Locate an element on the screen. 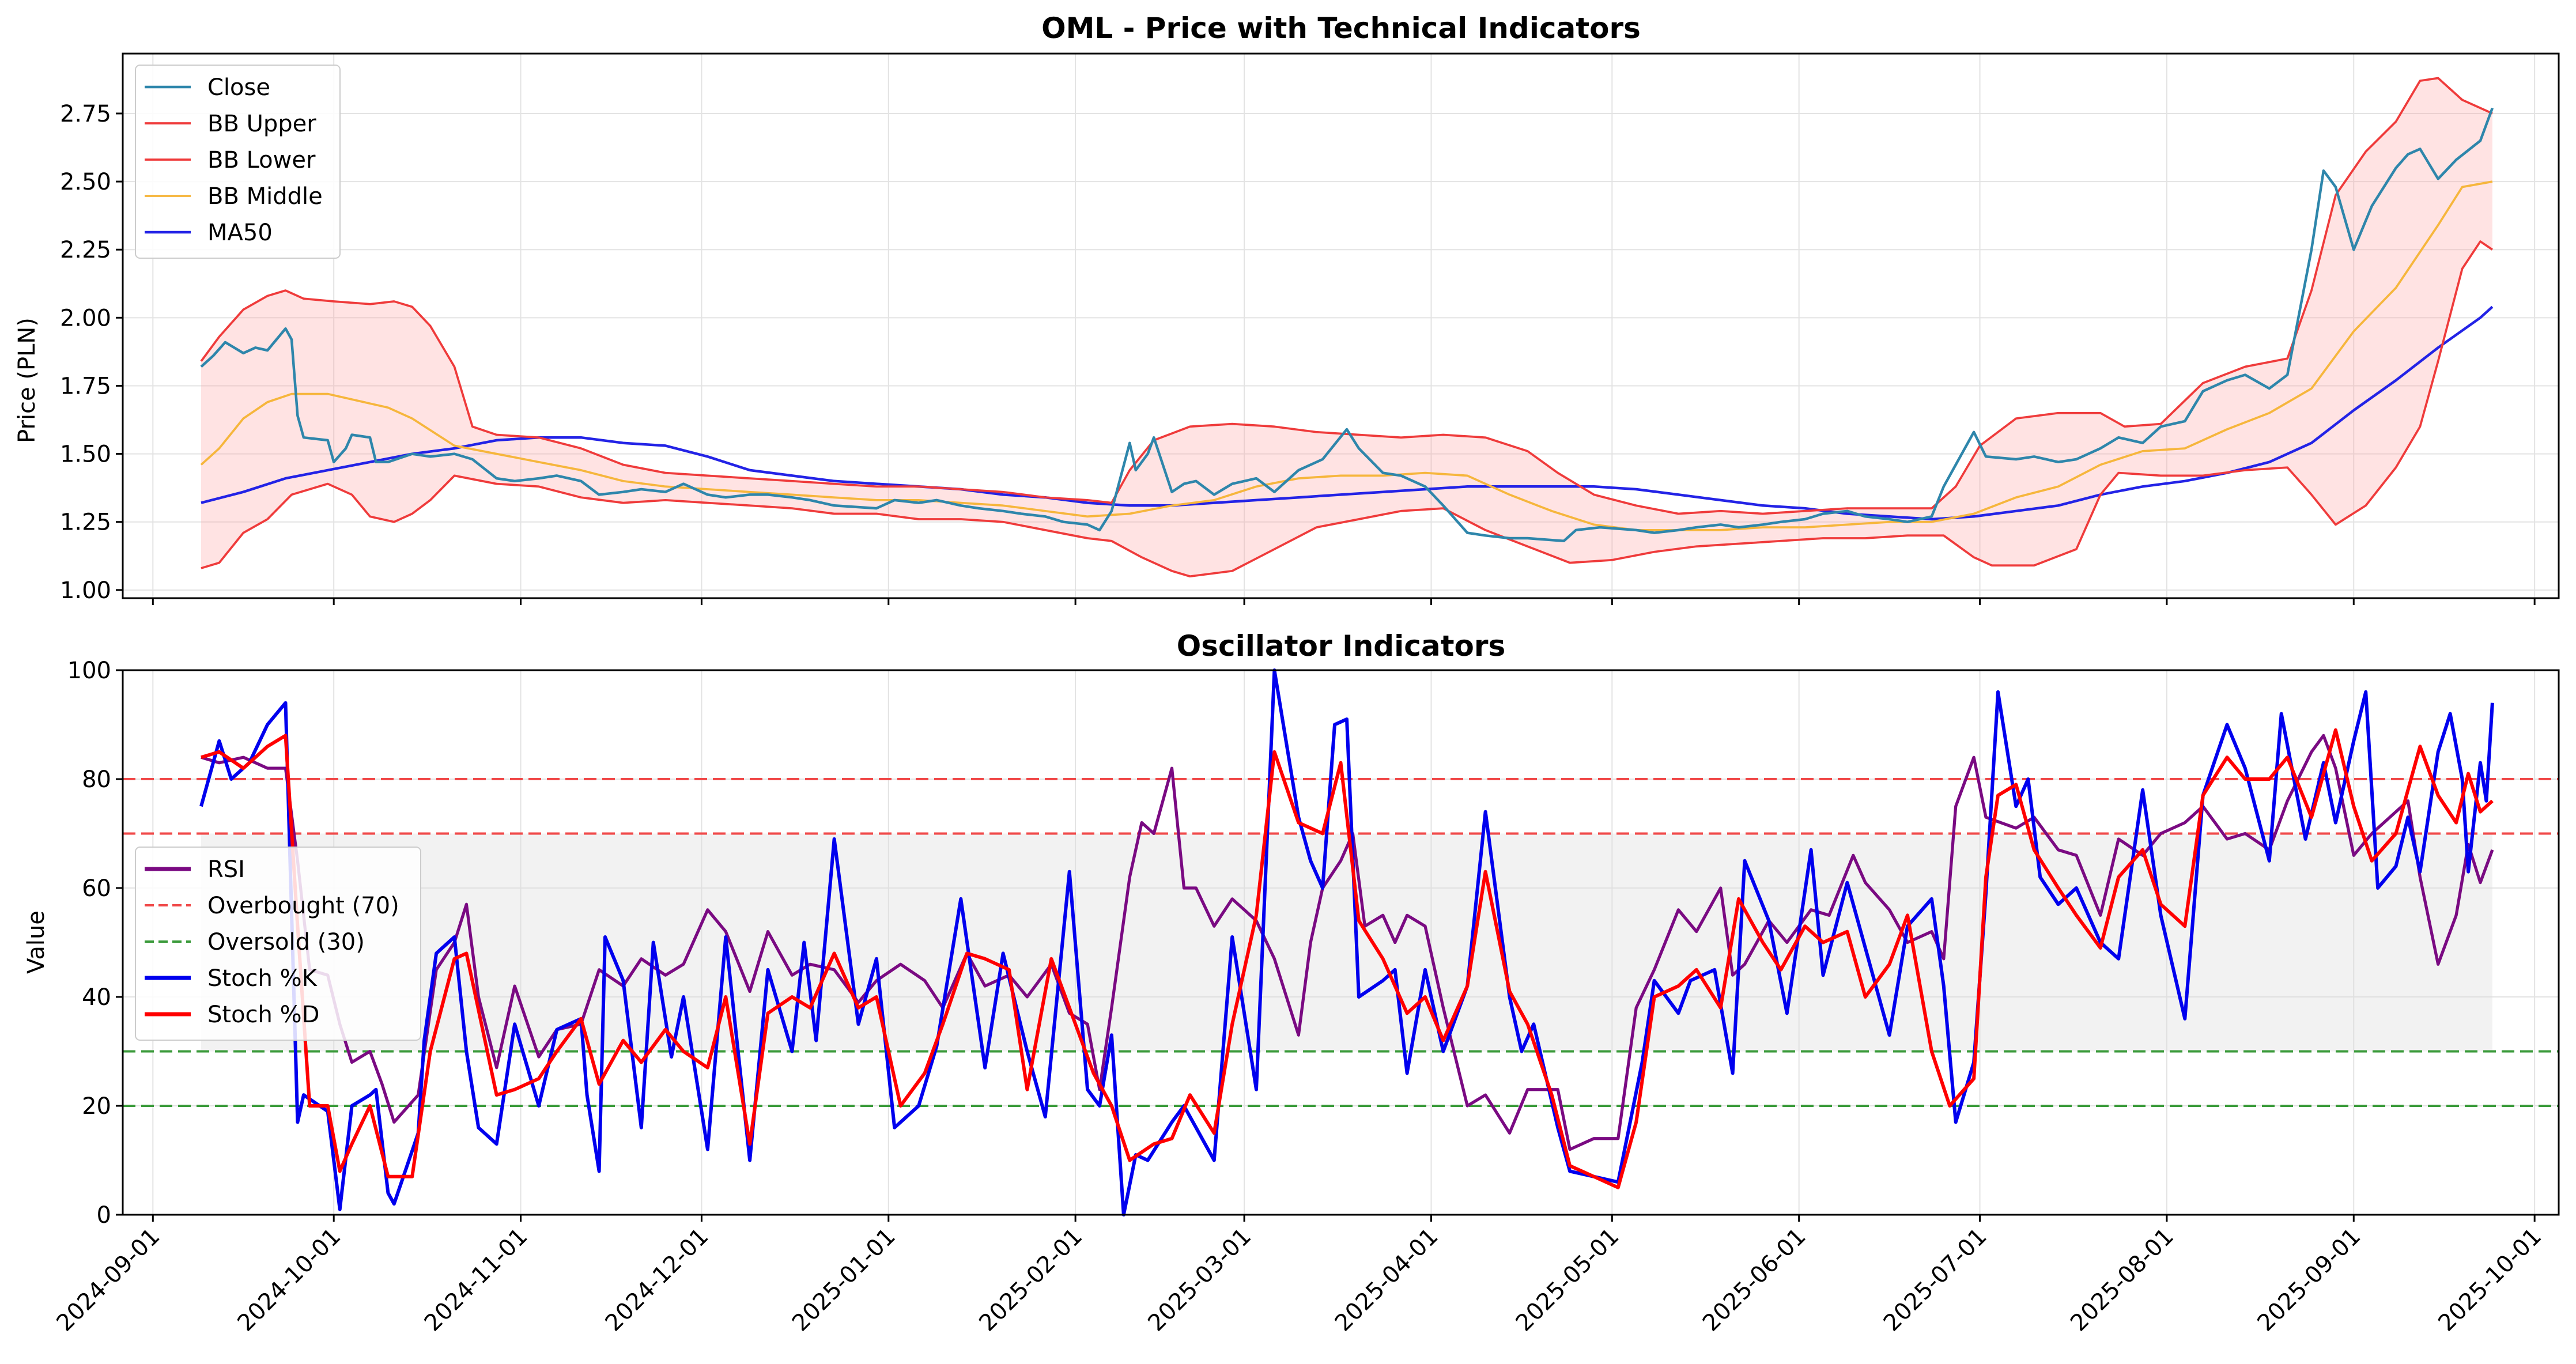 Image resolution: width=2576 pixels, height=1364 pixels. y-tick-label: 2.50 is located at coordinates (85, 182).